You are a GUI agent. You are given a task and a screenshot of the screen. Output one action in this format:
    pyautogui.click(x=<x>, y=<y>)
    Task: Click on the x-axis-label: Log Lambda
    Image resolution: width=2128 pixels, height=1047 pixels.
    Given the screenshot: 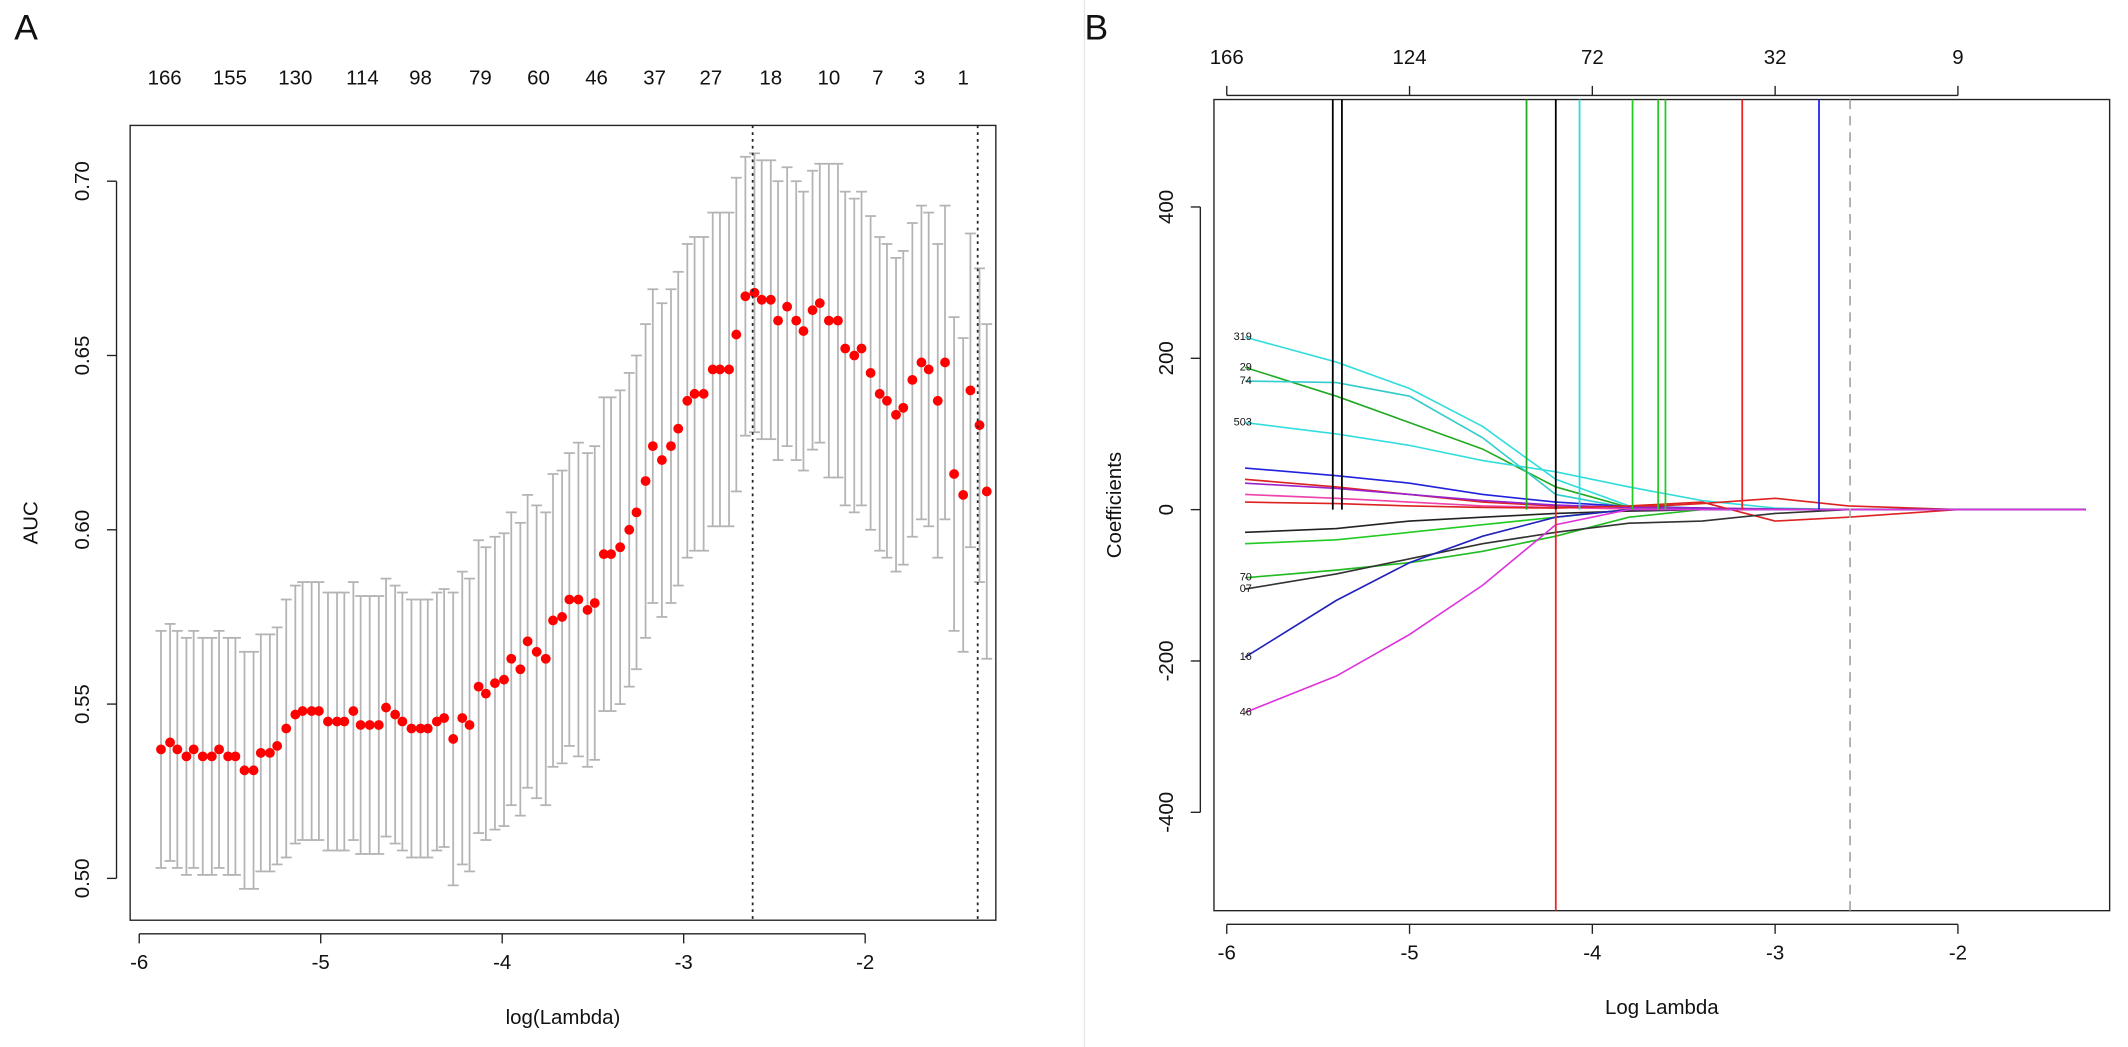 What is the action you would take?
    pyautogui.click(x=1662, y=1007)
    